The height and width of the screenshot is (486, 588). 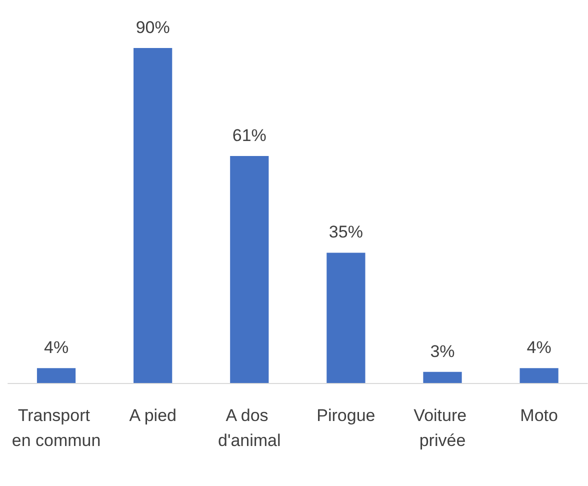 I want to click on x-tick-label: Transport en commun, so click(x=56, y=428).